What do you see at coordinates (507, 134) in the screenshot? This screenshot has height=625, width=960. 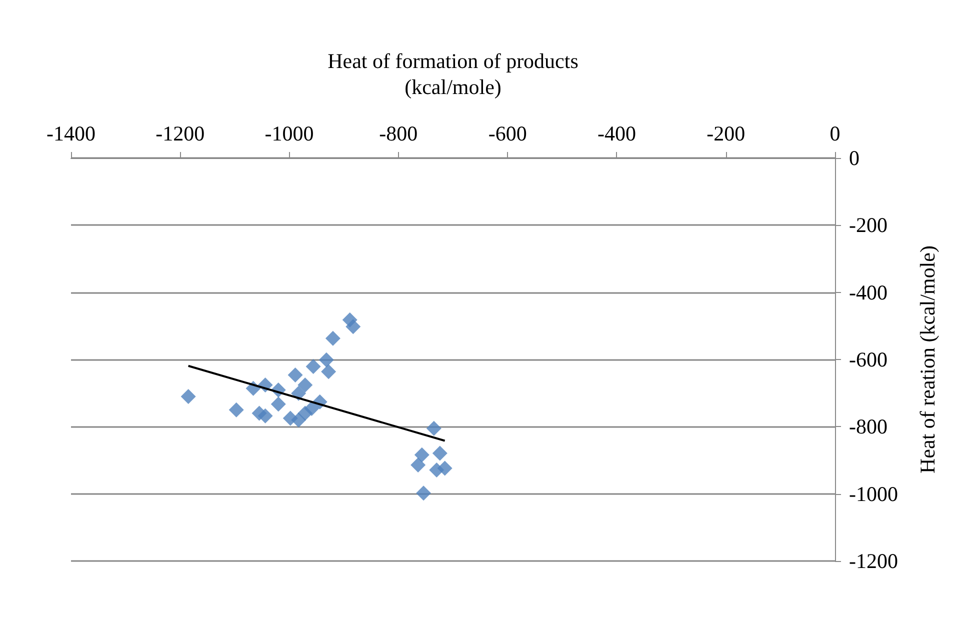 I see `x-tick-label: -600` at bounding box center [507, 134].